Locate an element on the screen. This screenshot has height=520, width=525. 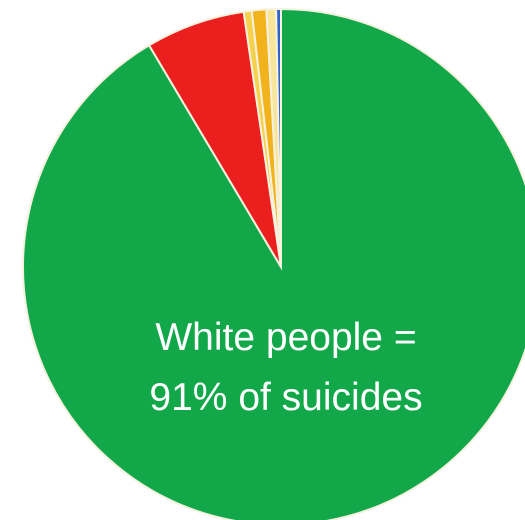
annotation-line-2: 91% of suicides is located at coordinates (285, 397).